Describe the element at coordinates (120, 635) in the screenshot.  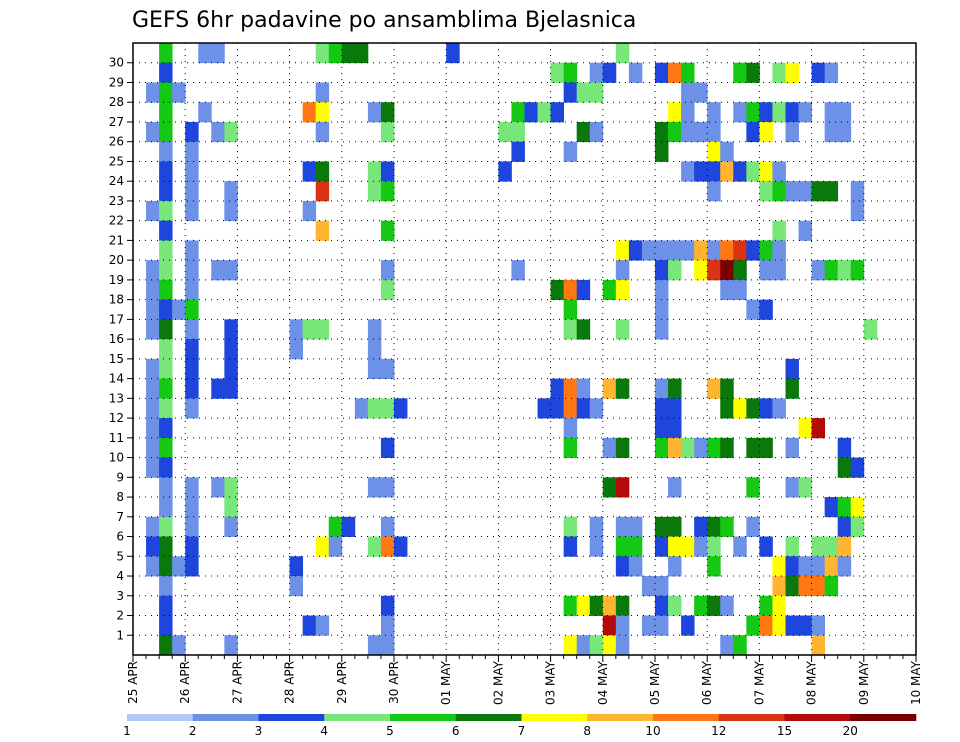
I see `y-tick-label: 1` at that location.